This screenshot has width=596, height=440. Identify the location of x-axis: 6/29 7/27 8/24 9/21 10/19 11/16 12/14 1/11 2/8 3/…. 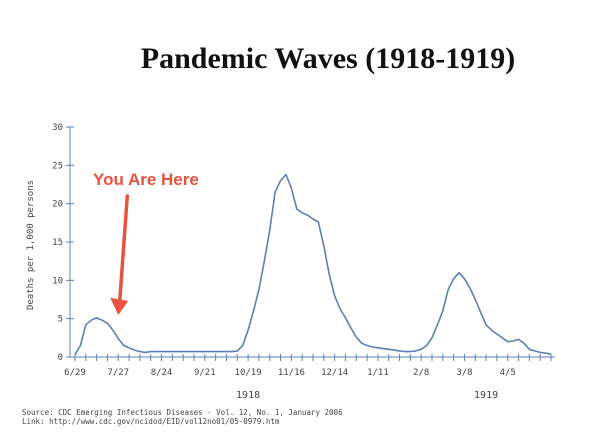
(309, 377).